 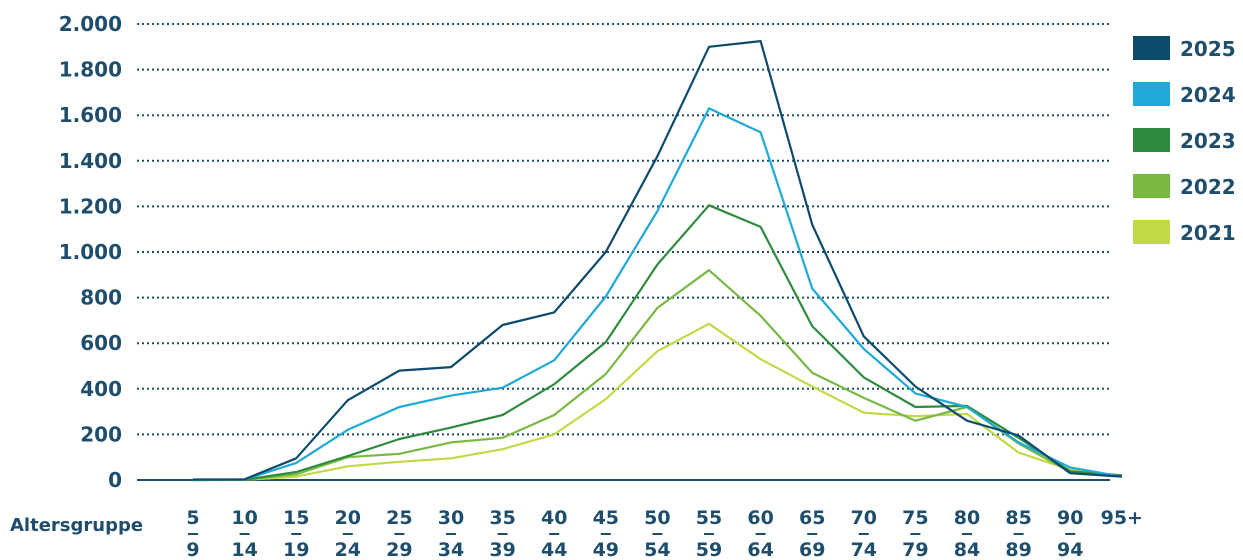 I want to click on legend-label: 2024, so click(x=1208, y=95).